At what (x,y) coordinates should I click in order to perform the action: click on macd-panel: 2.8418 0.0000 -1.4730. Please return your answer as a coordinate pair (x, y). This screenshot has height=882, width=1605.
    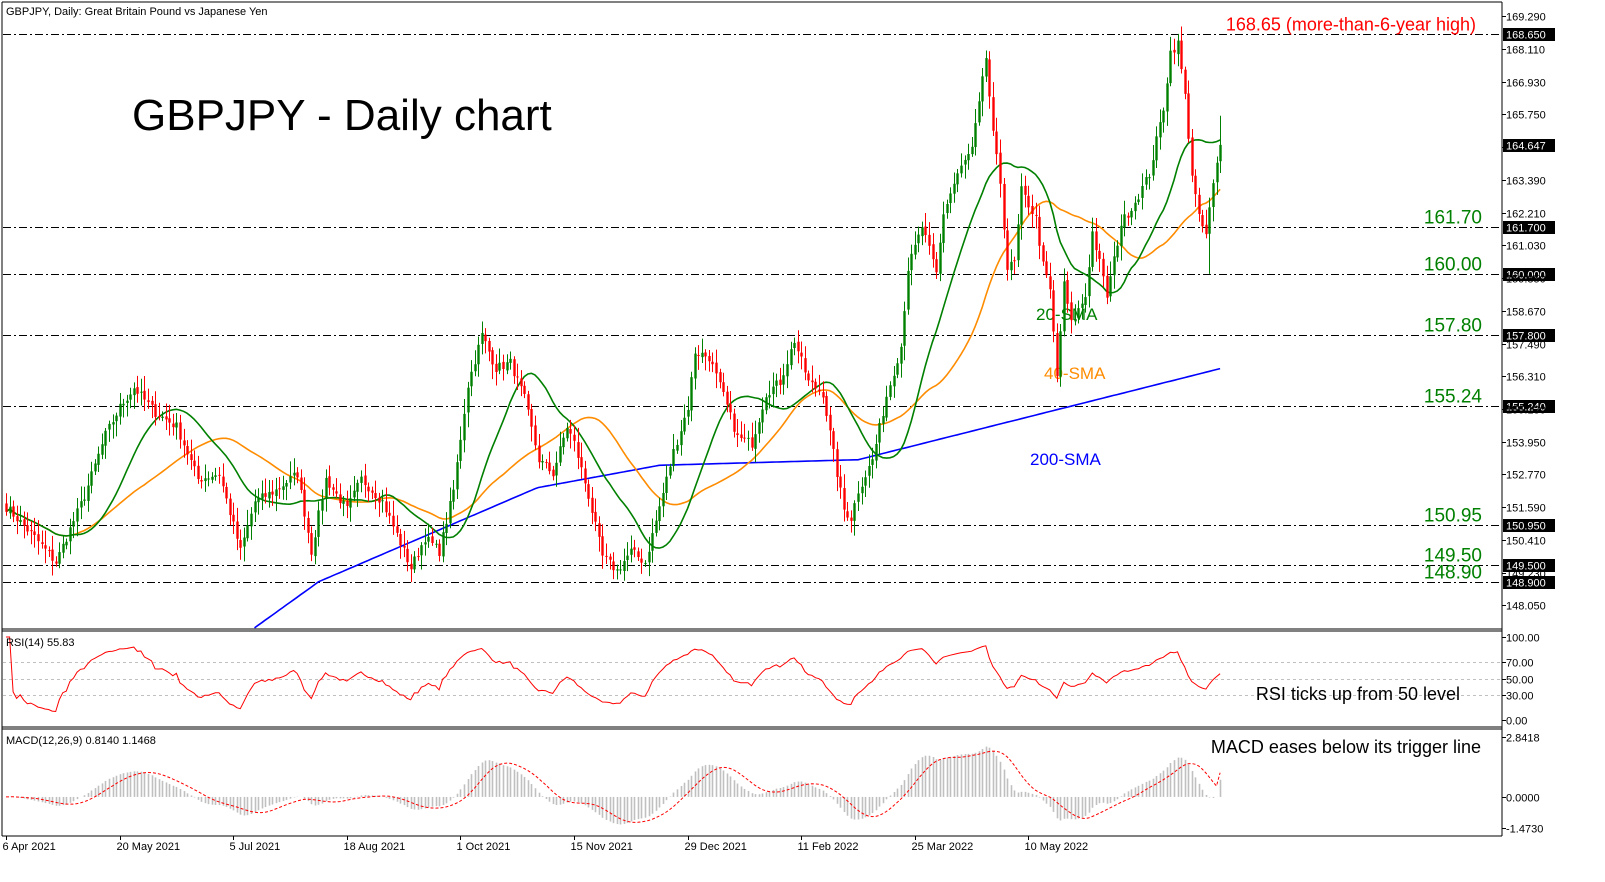
    Looking at the image, I should click on (774, 784).